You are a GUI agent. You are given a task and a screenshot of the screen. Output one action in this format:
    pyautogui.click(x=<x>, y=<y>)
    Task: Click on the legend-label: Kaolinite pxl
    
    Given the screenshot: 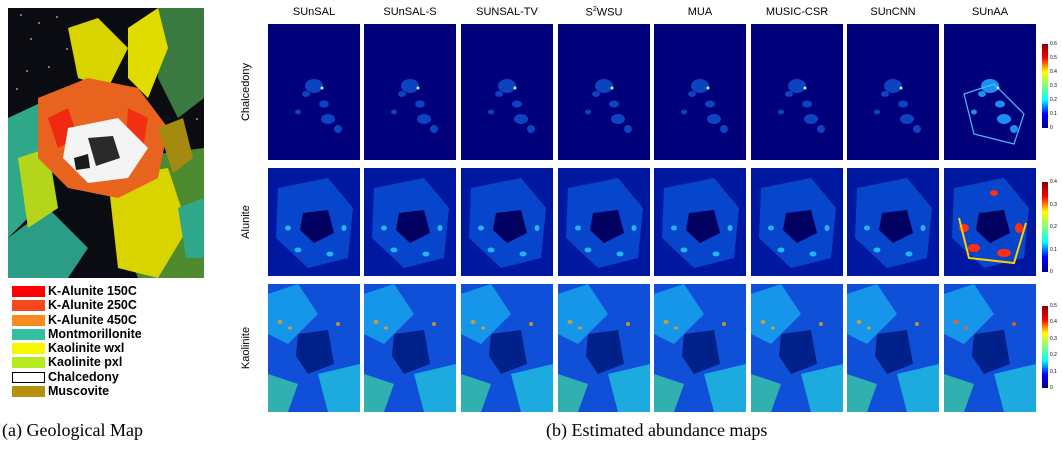 What is the action you would take?
    pyautogui.click(x=85, y=362)
    